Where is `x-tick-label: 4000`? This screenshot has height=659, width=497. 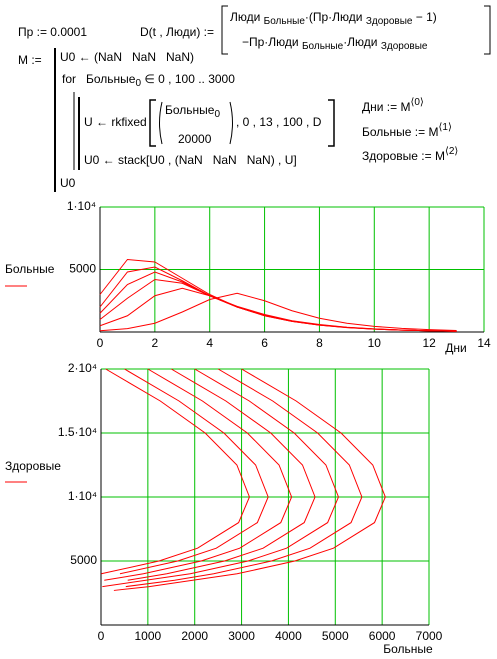
x-tick-label: 4000 is located at coordinates (288, 636).